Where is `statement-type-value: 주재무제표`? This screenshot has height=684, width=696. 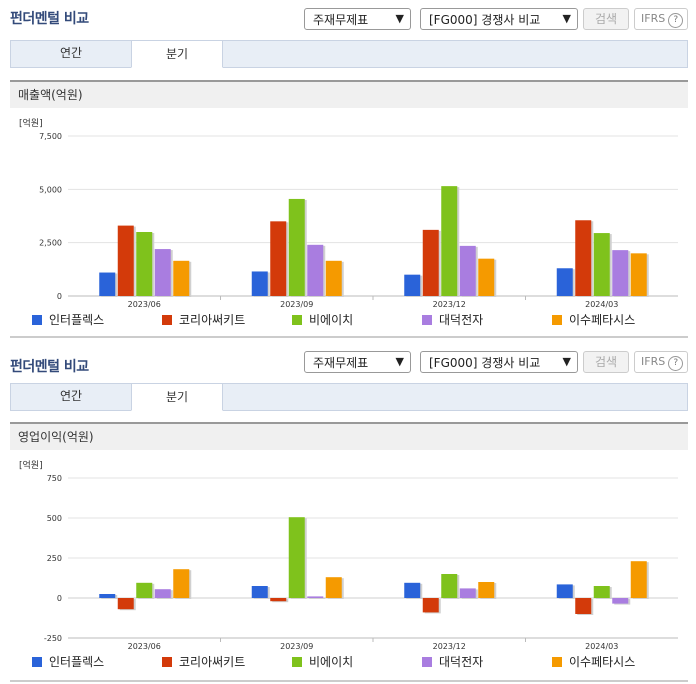
statement-type-value: 주재무제표 is located at coordinates (341, 363).